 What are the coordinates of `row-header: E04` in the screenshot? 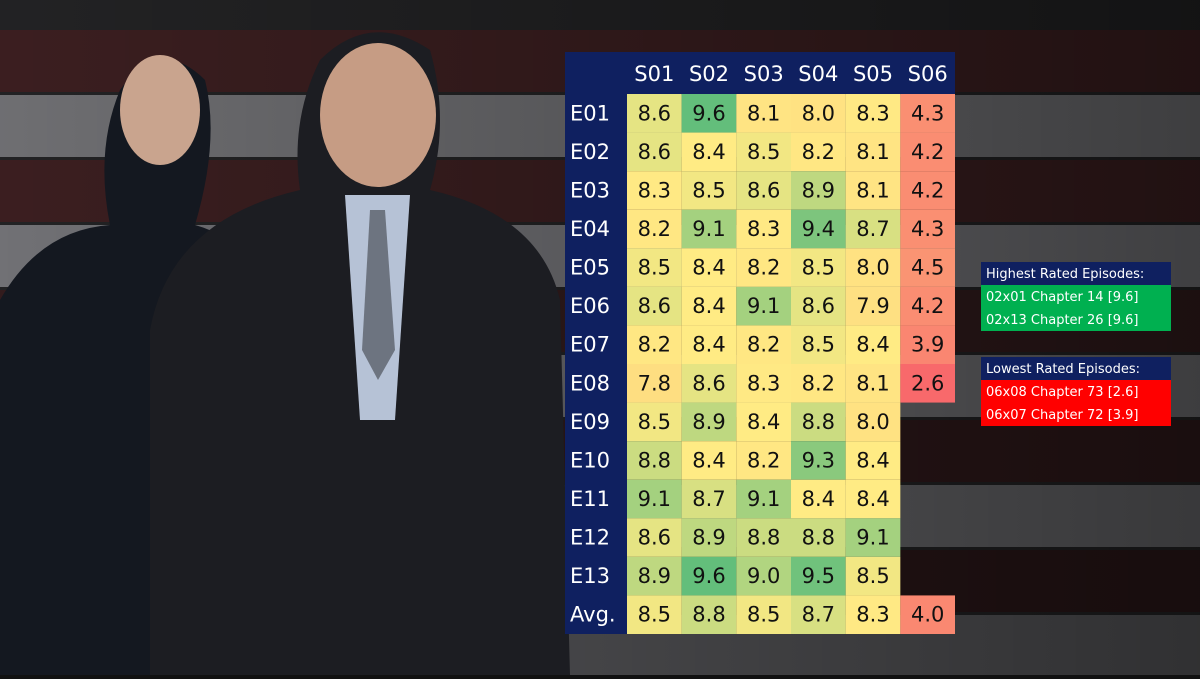 It's located at (590, 229).